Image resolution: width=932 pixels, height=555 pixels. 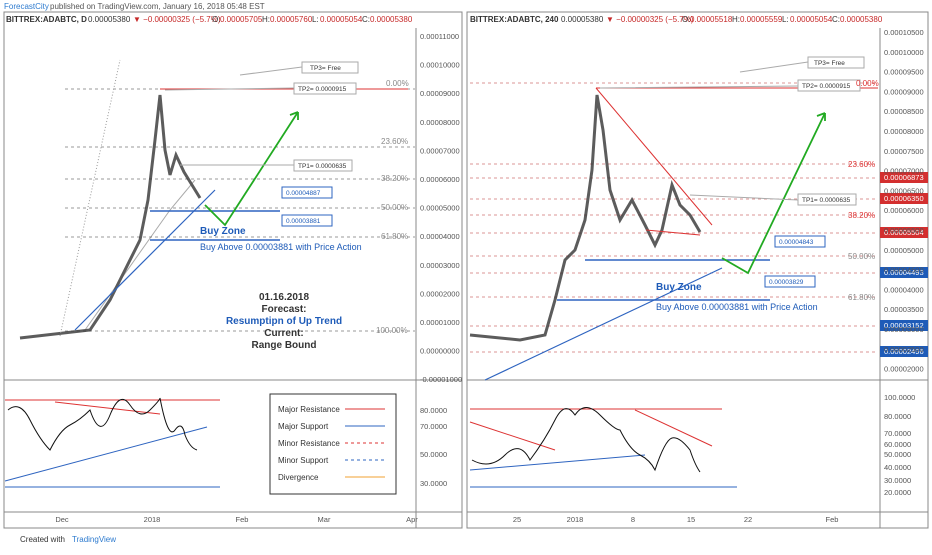 I want to click on osc-tick-label: 60.0000, so click(x=897, y=444).